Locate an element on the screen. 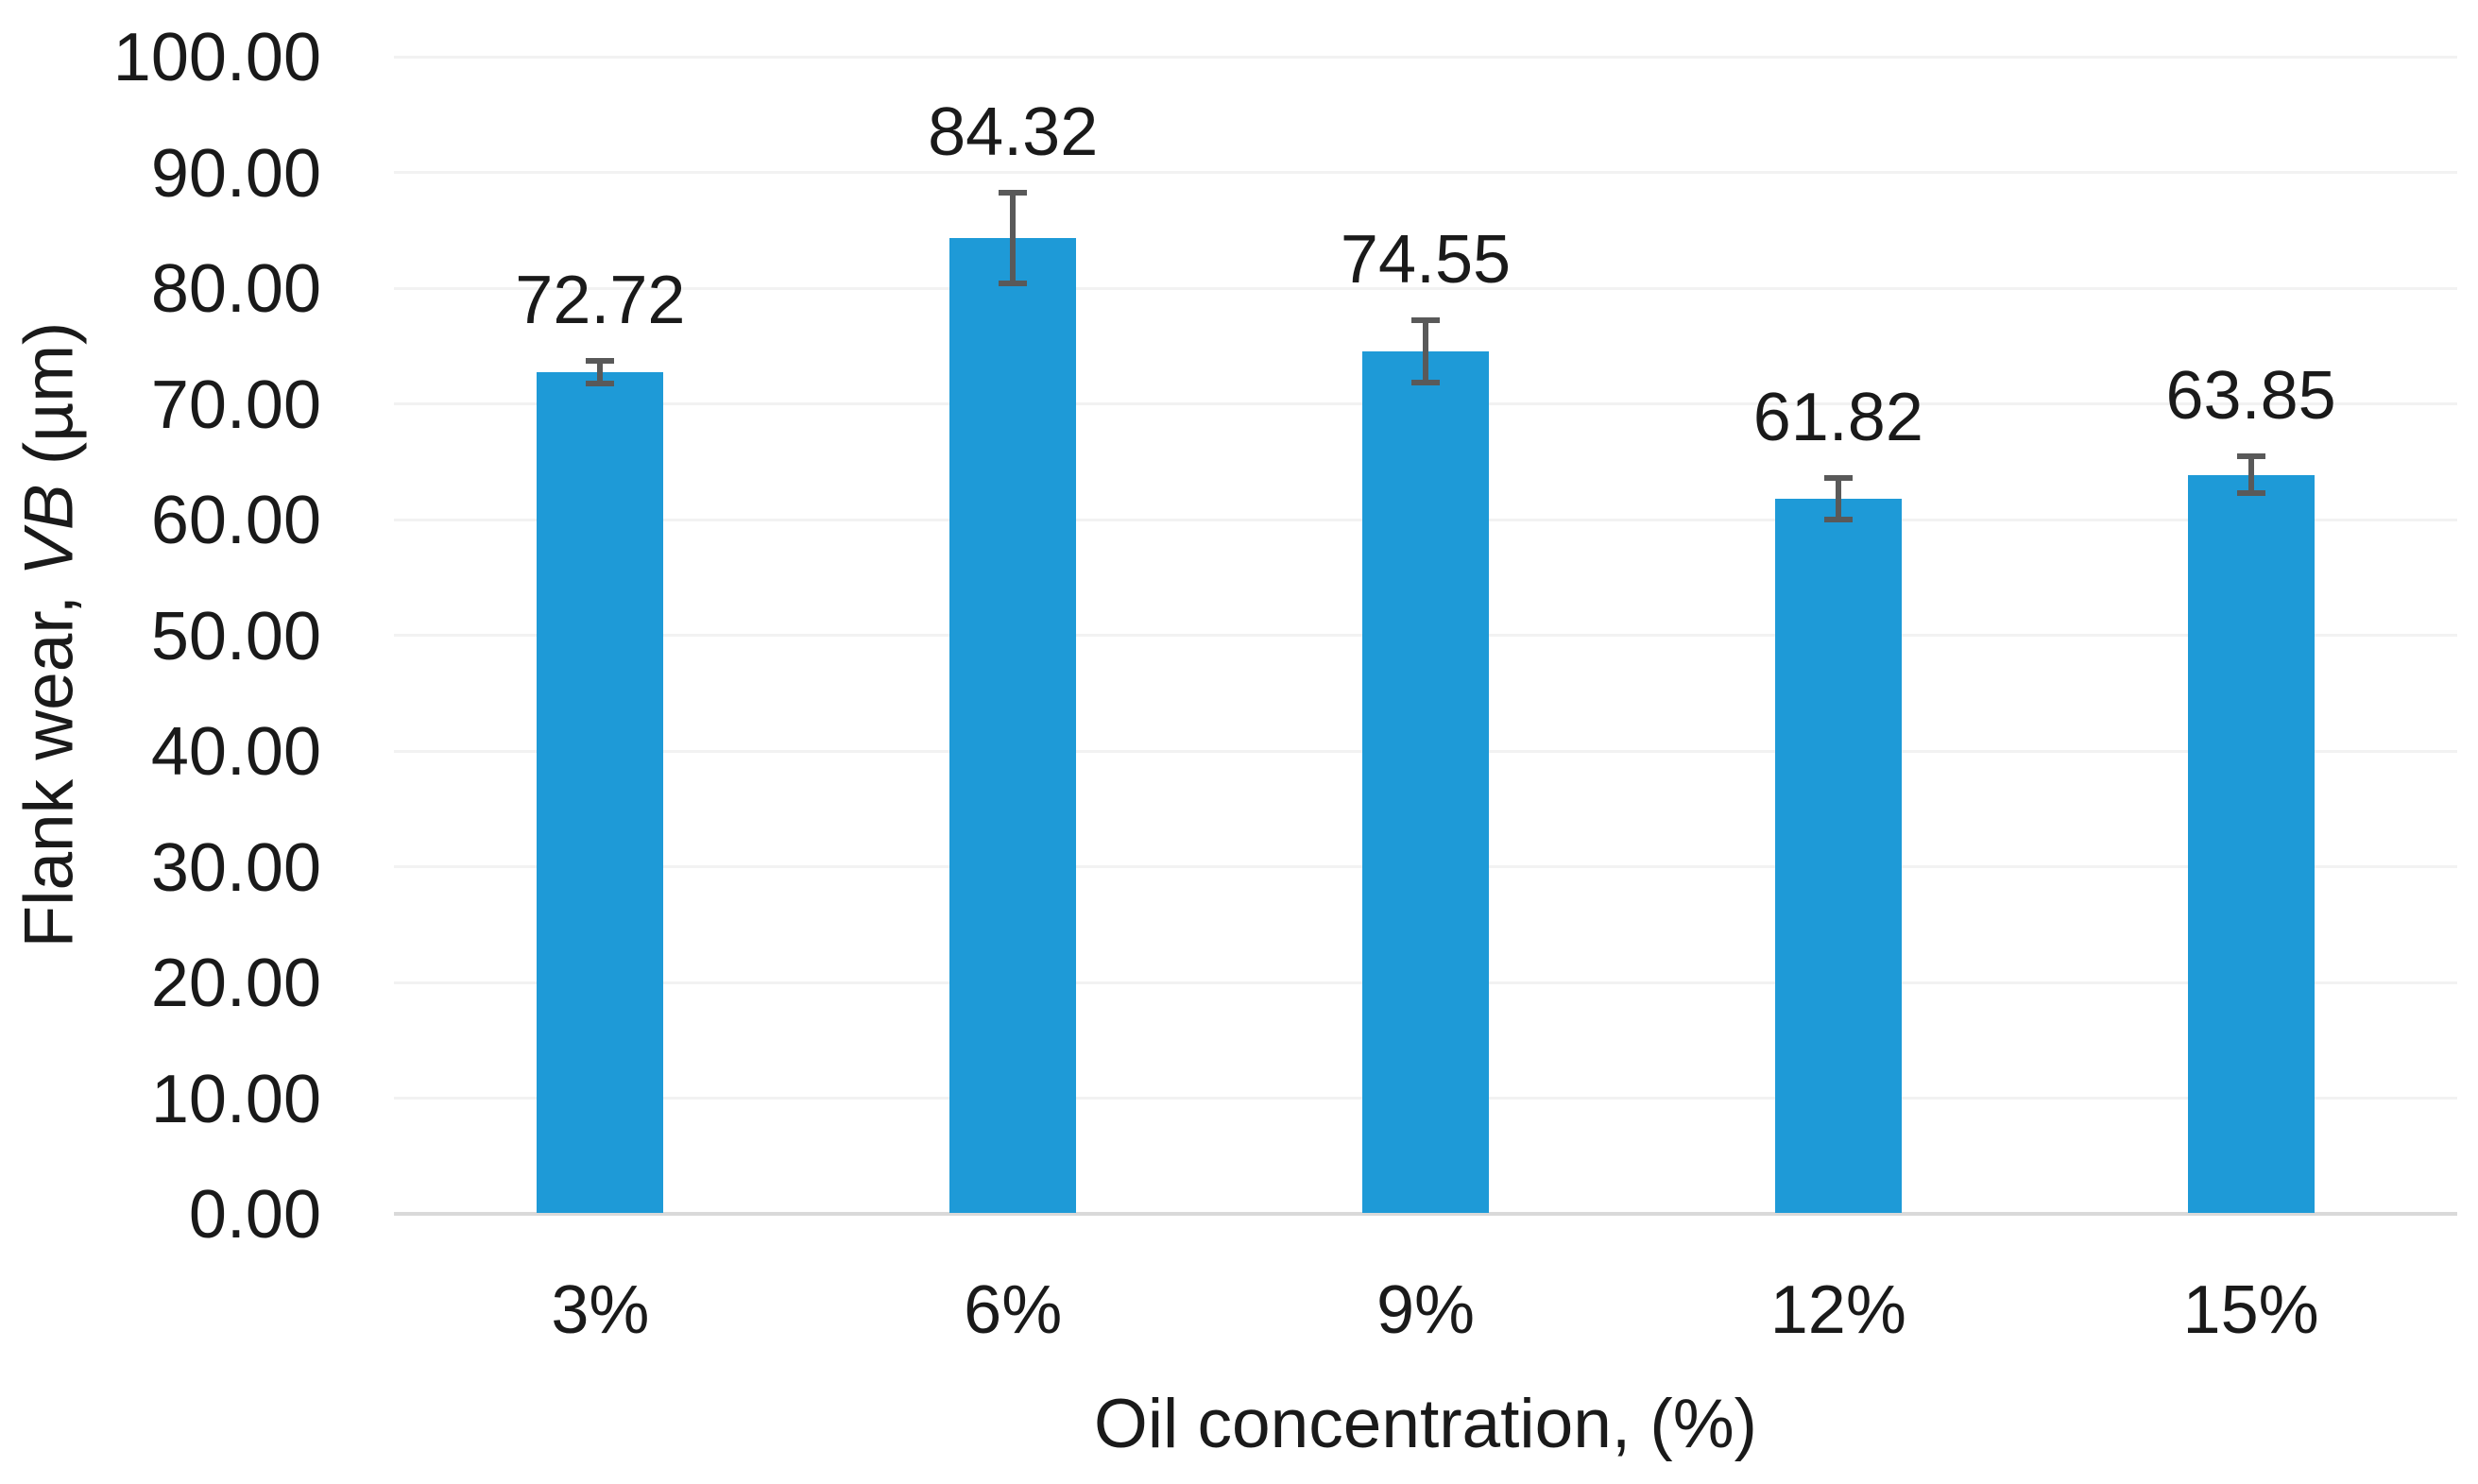 Image resolution: width=2478 pixels, height=1484 pixels. y-tick-label: 60.00 is located at coordinates (235, 520).